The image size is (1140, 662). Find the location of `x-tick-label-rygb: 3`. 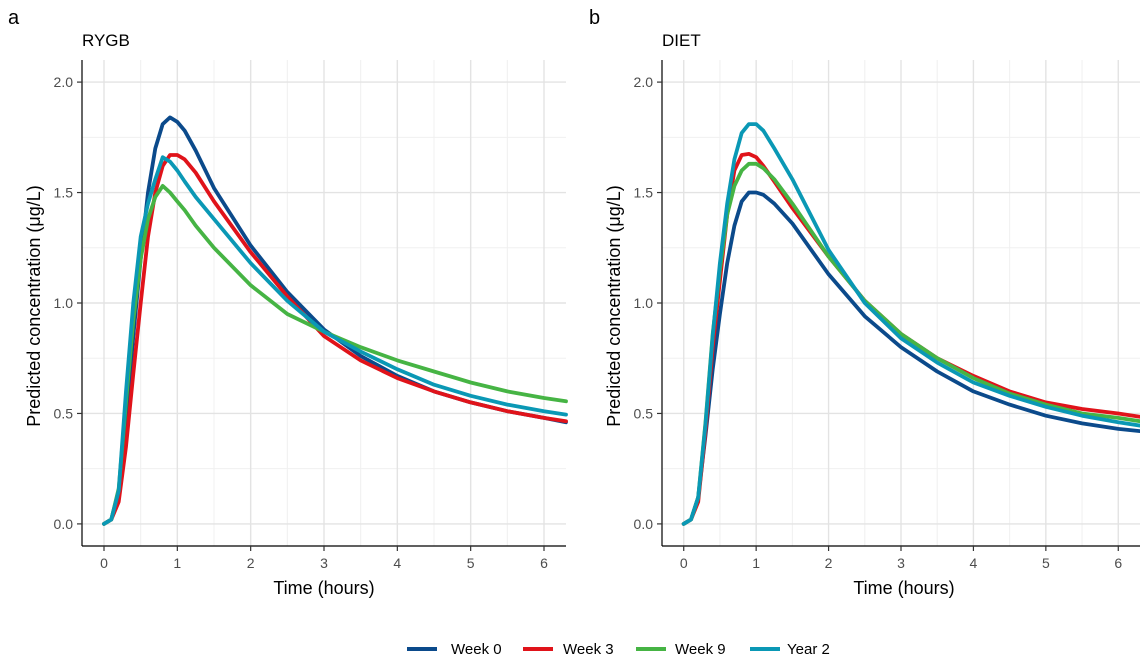

x-tick-label-rygb: 3 is located at coordinates (324, 563).